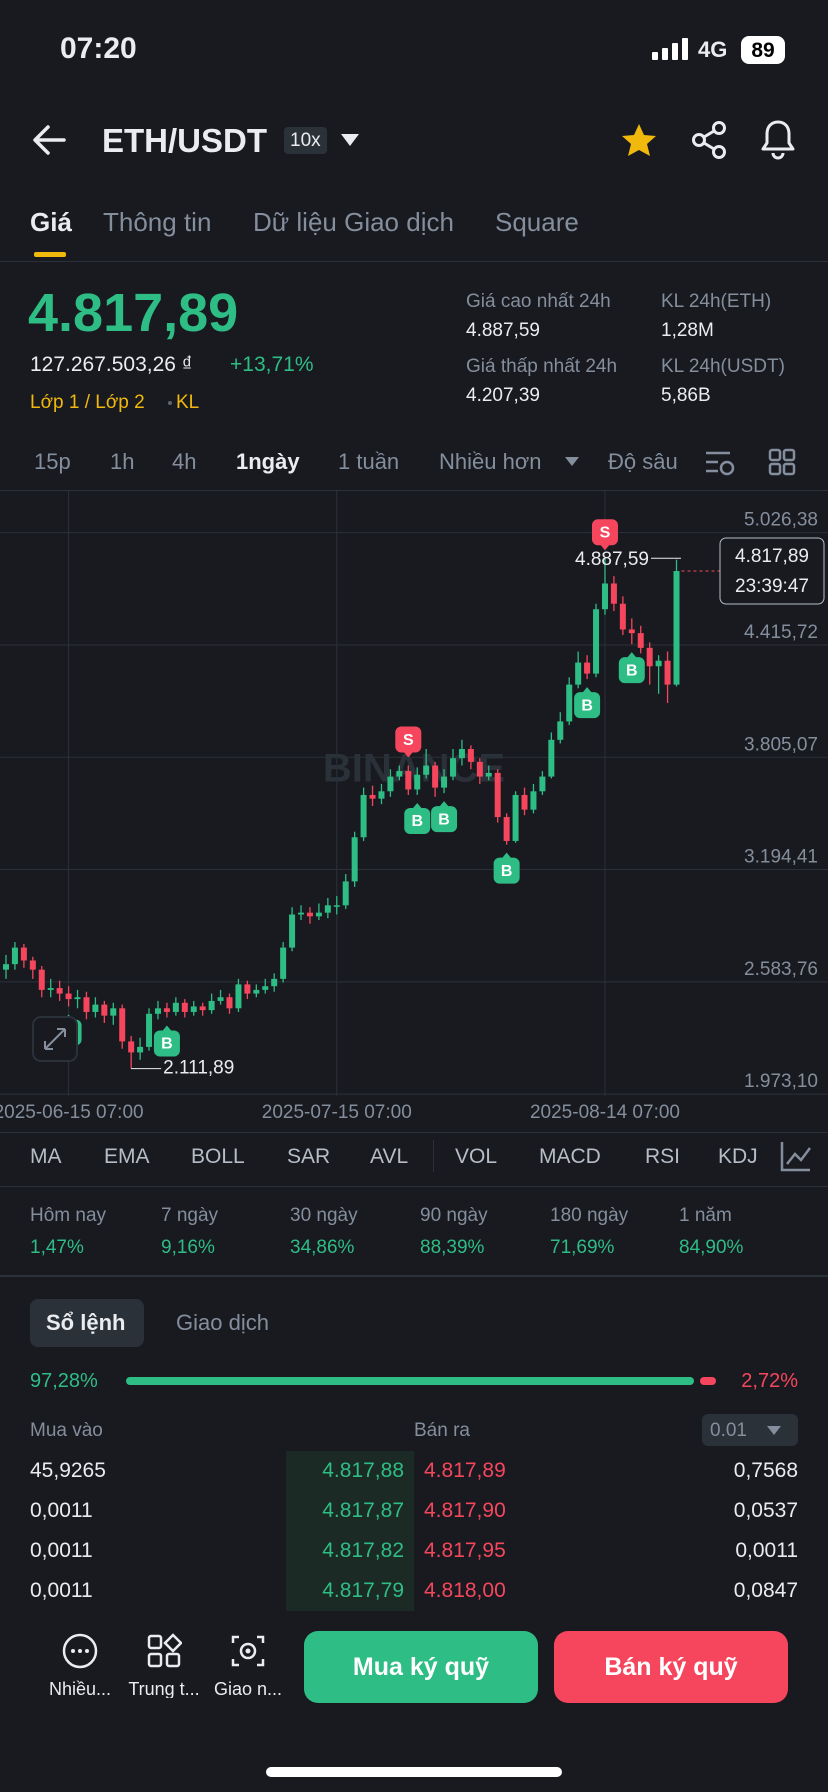  What do you see at coordinates (774, 1430) in the screenshot?
I see `precision-dropdown` at bounding box center [774, 1430].